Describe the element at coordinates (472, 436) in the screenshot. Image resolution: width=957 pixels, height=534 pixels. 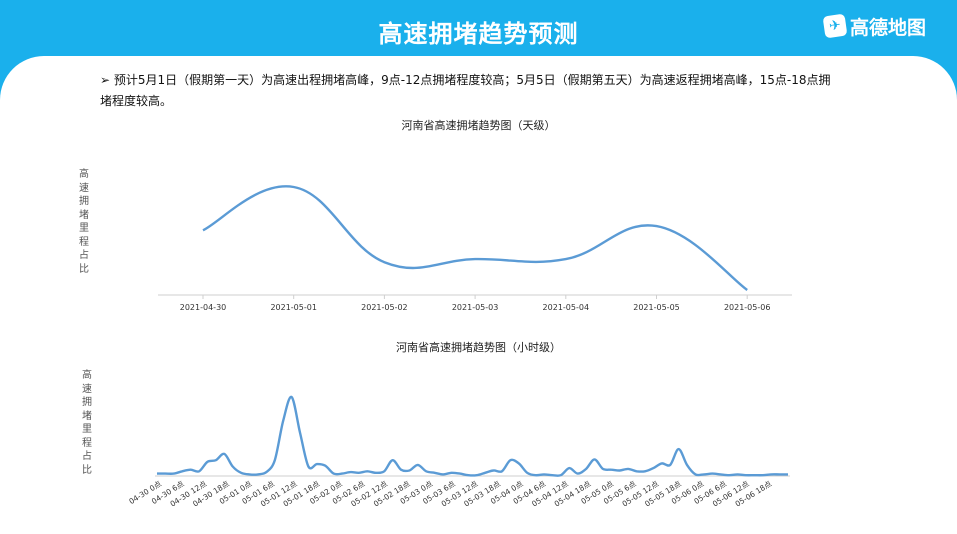
I see `hourly-series-line` at that location.